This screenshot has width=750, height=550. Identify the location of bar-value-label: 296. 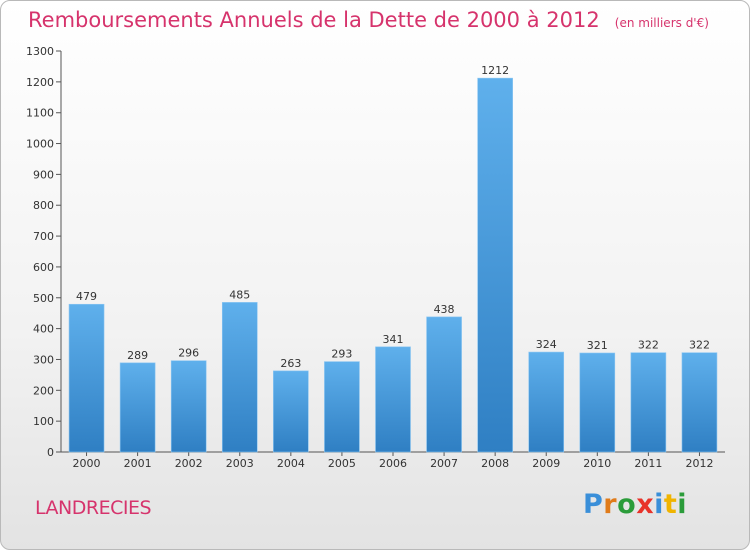
(188, 353).